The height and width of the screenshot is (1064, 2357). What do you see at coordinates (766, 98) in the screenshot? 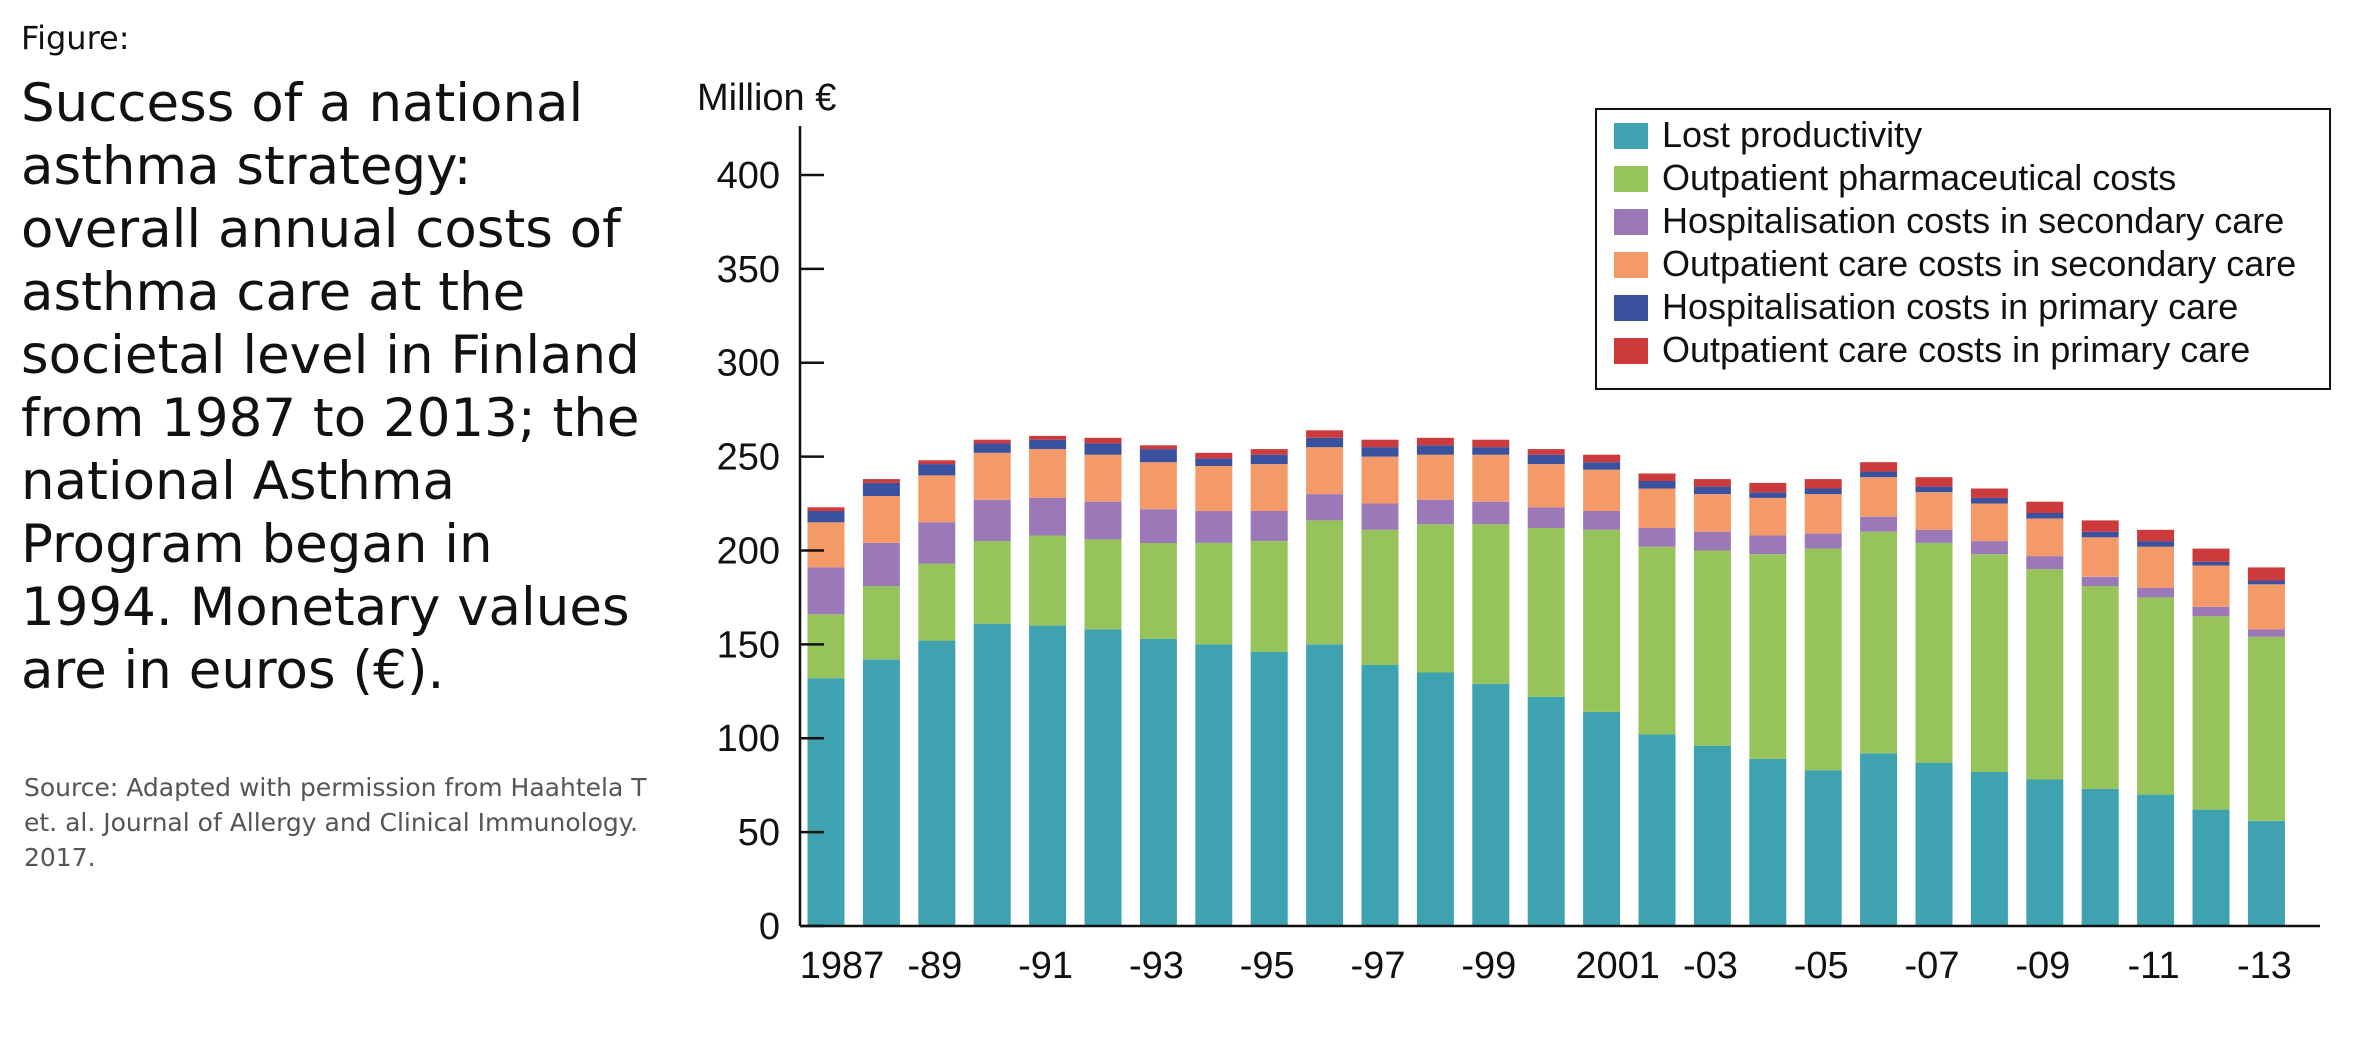
I see `y-axis-label: Million €` at bounding box center [766, 98].